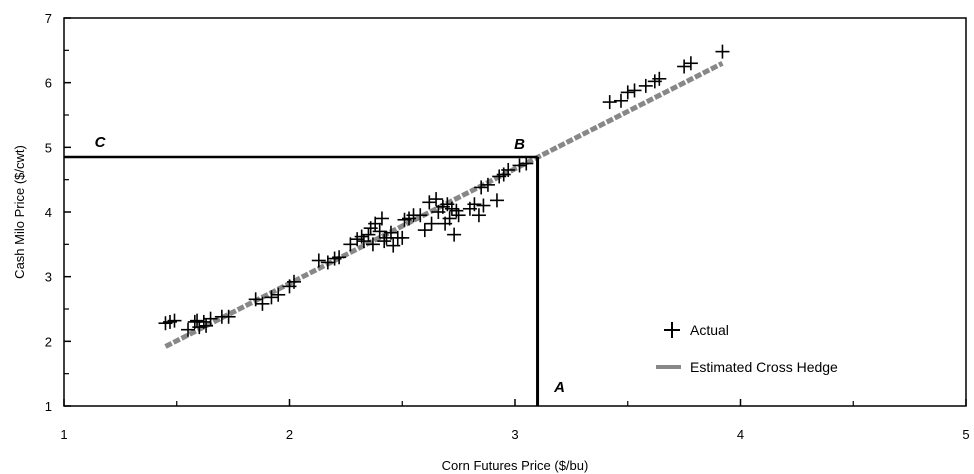 The width and height of the screenshot is (974, 474). Describe the element at coordinates (48, 406) in the screenshot. I see `y-tick-label: 1` at that location.